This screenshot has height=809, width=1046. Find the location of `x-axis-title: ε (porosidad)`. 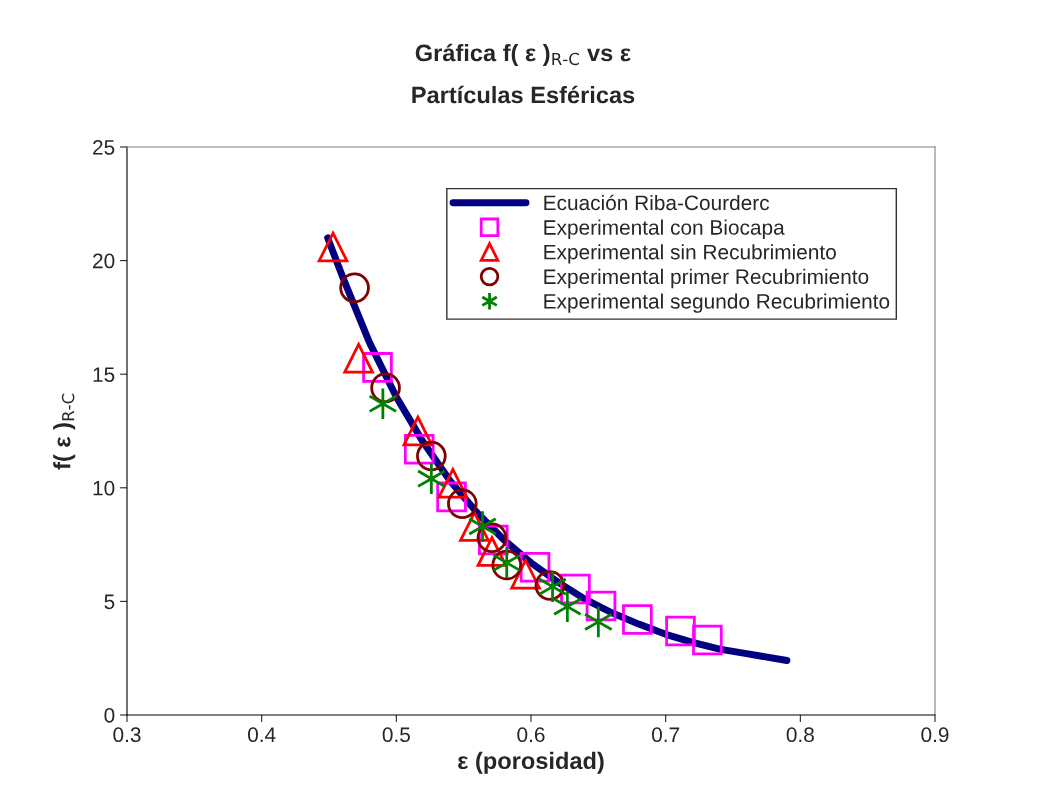

x-axis-title: ε (porosidad) is located at coordinates (531, 762).